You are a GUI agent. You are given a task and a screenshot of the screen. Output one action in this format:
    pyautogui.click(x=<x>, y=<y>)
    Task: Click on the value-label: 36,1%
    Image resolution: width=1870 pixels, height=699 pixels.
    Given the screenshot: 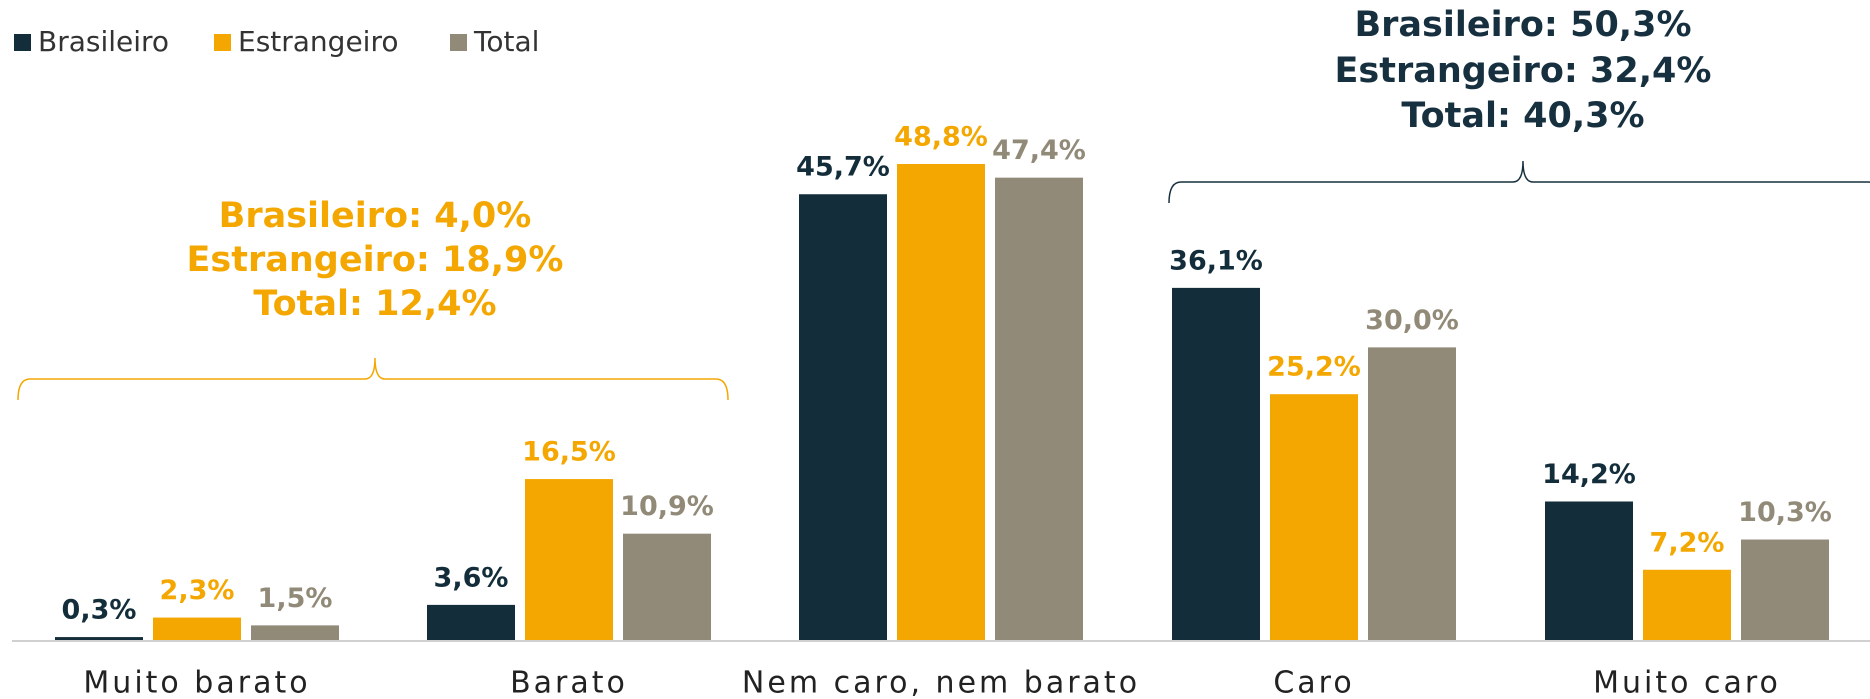 What is the action you would take?
    pyautogui.click(x=1216, y=260)
    